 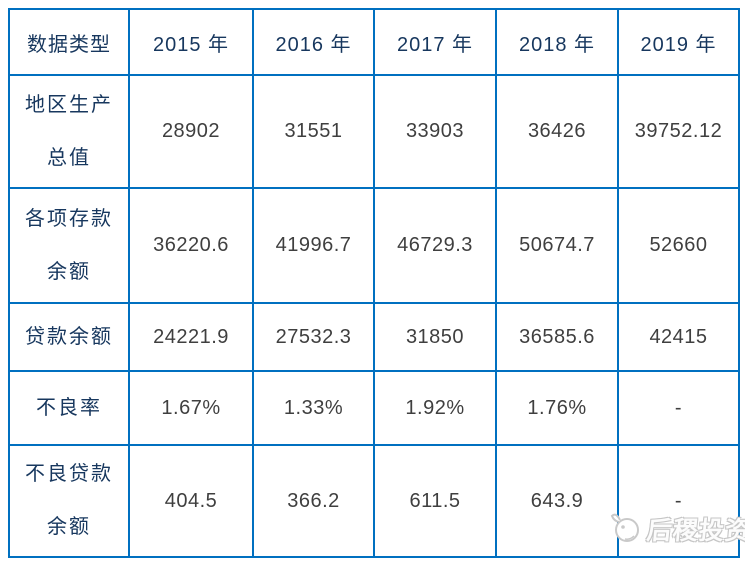 I want to click on value-cell: 42415, so click(x=678, y=337).